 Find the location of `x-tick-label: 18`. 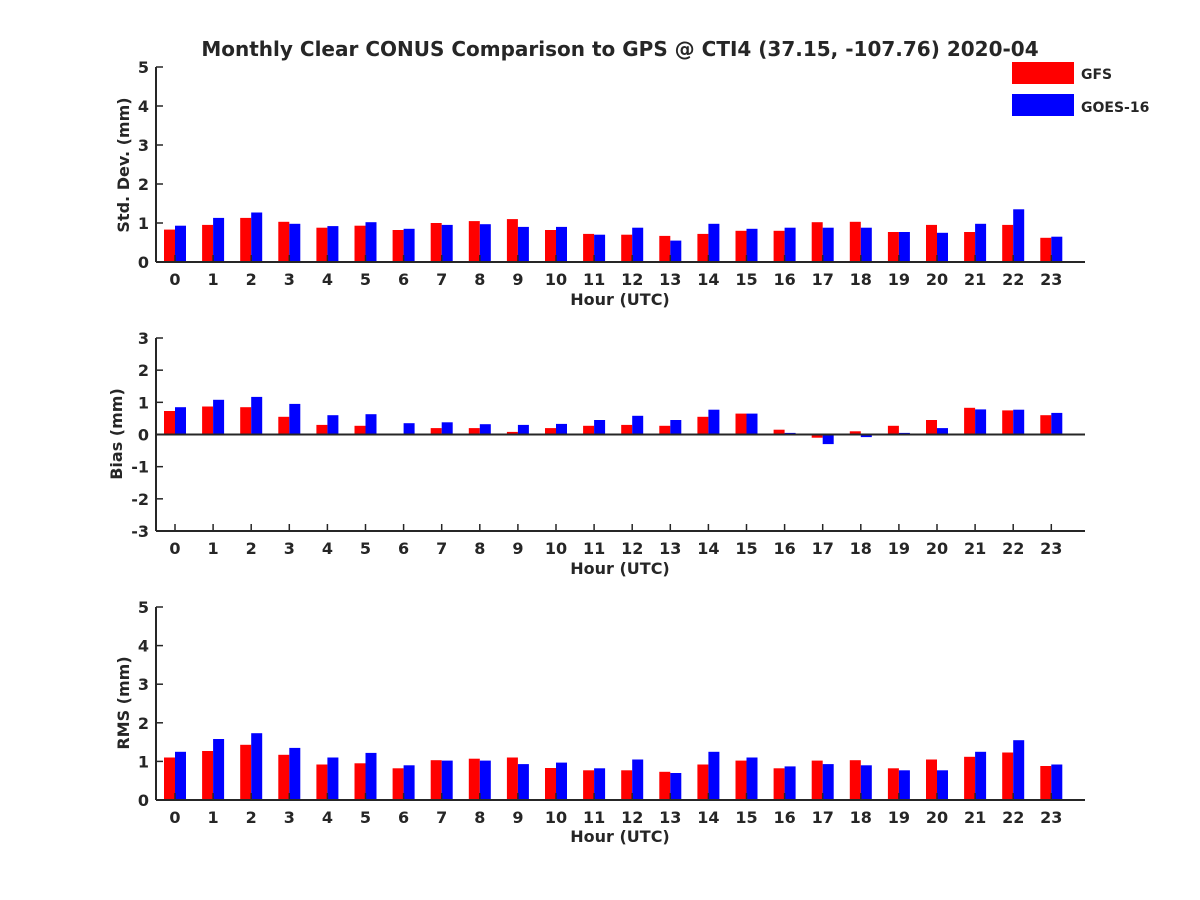

x-tick-label: 18 is located at coordinates (861, 817).